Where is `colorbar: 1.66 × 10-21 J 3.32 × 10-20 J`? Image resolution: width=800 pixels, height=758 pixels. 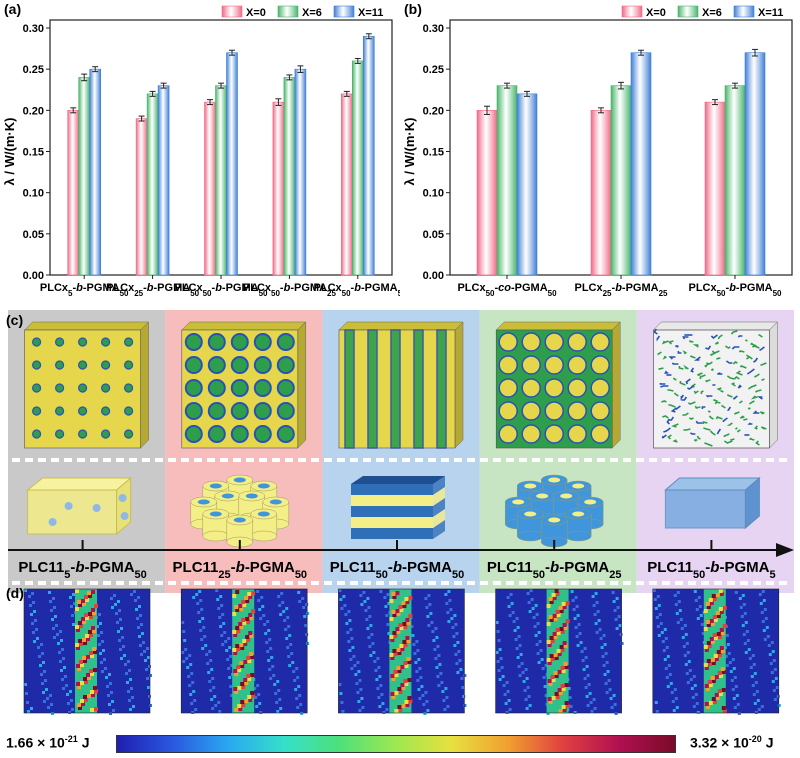 colorbar: 1.66 × 10-21 J 3.32 × 10-20 J is located at coordinates (400, 743).